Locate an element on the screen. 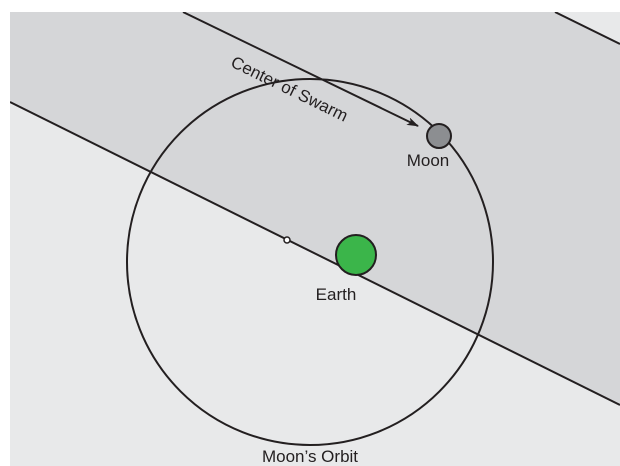 The height and width of the screenshot is (466, 620). orbit-center is located at coordinates (287, 240).